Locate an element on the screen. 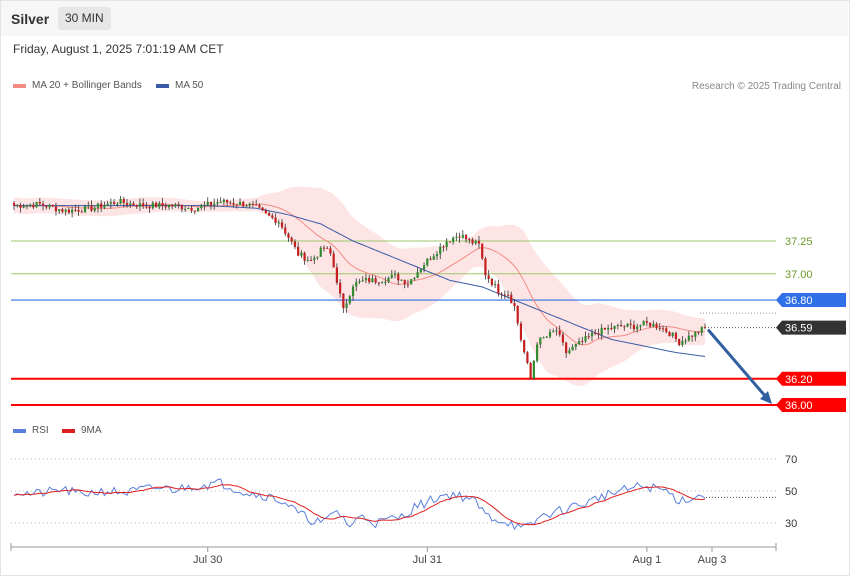  time-tick-label: Aug 1 is located at coordinates (647, 560).